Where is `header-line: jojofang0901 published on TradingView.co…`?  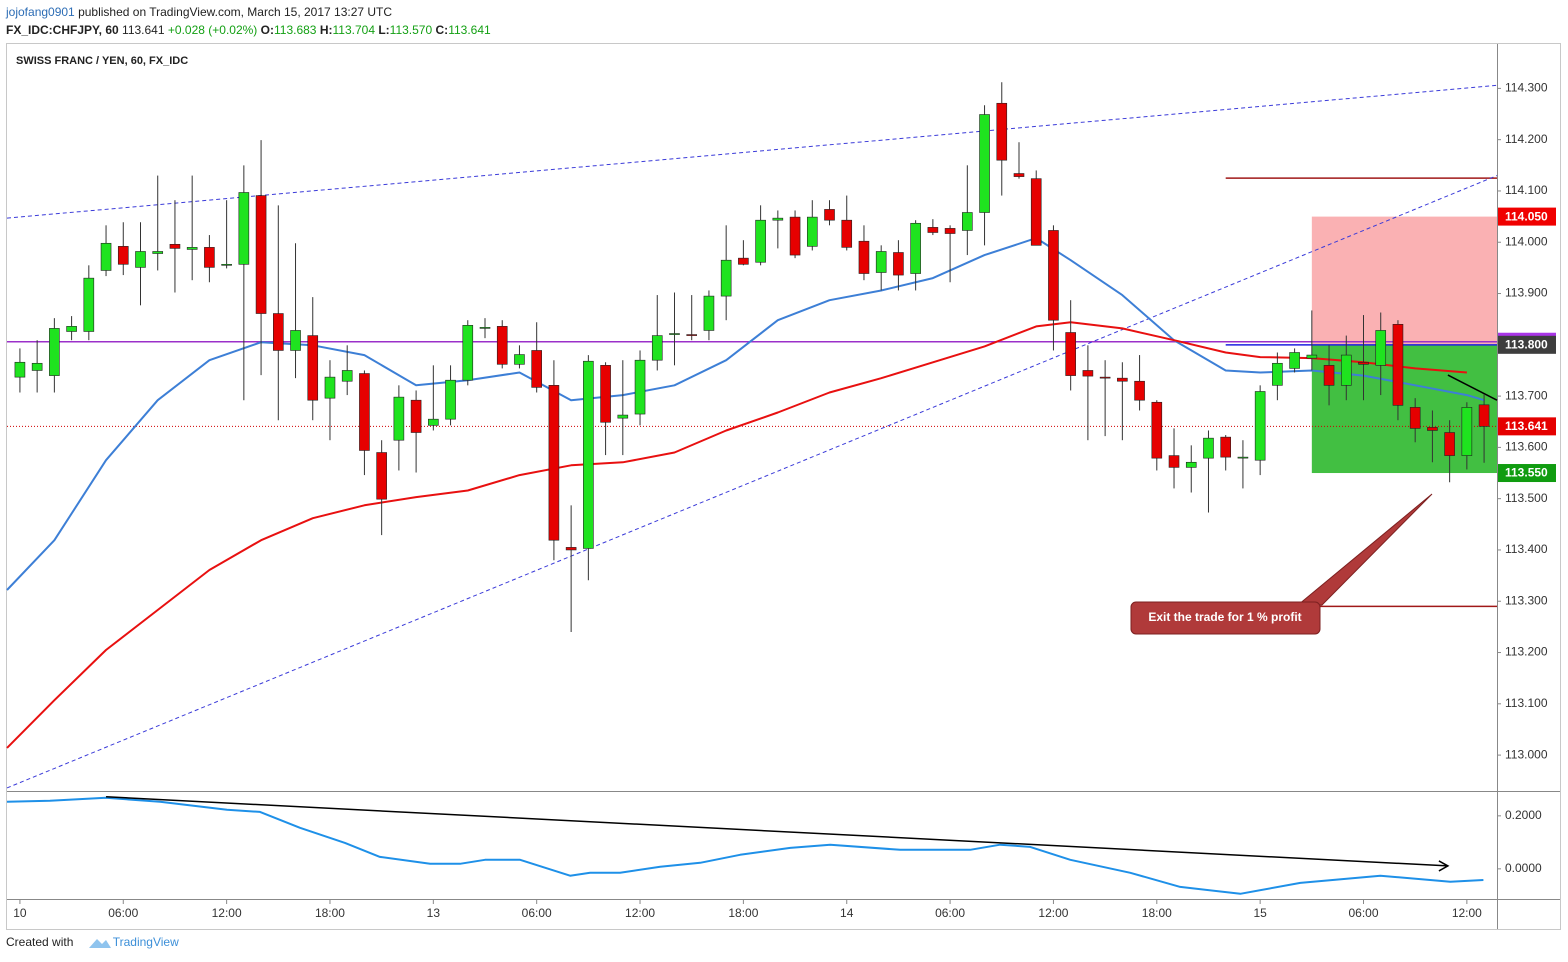 header-line: jojofang0901 published on TradingView.co… is located at coordinates (248, 12).